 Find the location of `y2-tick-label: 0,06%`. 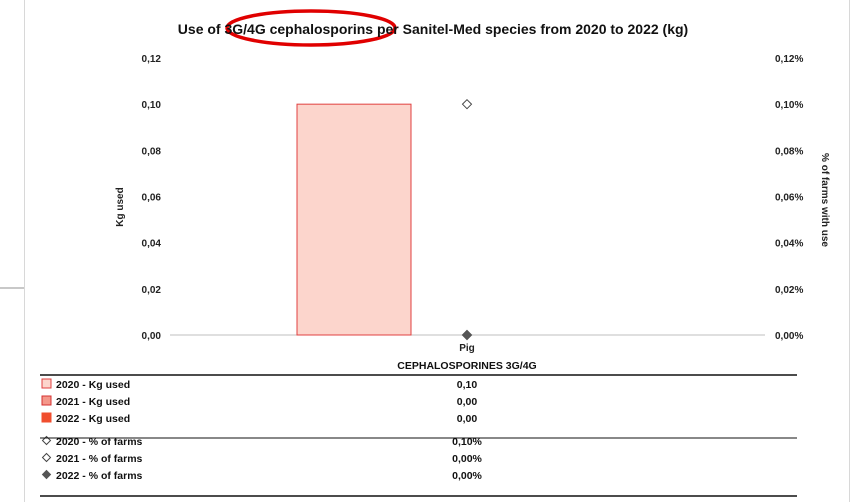

y2-tick-label: 0,06% is located at coordinates (789, 198).